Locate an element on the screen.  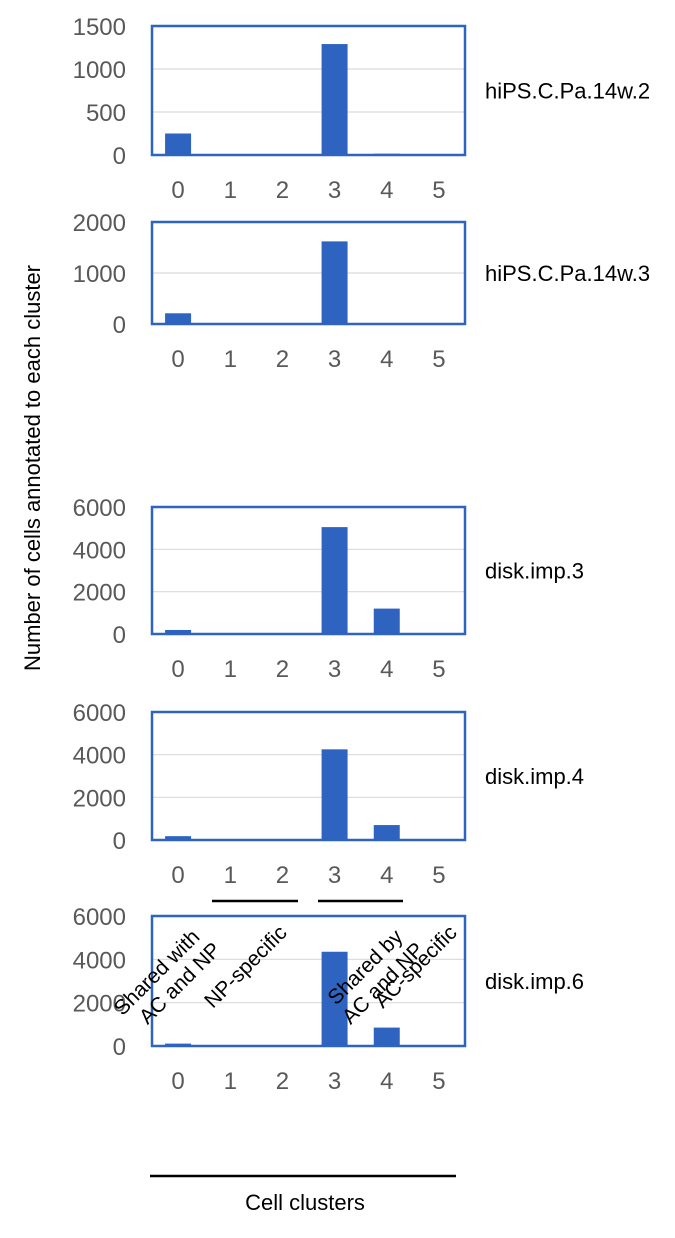
y-tick-label-1: 500 is located at coordinates (106, 113).